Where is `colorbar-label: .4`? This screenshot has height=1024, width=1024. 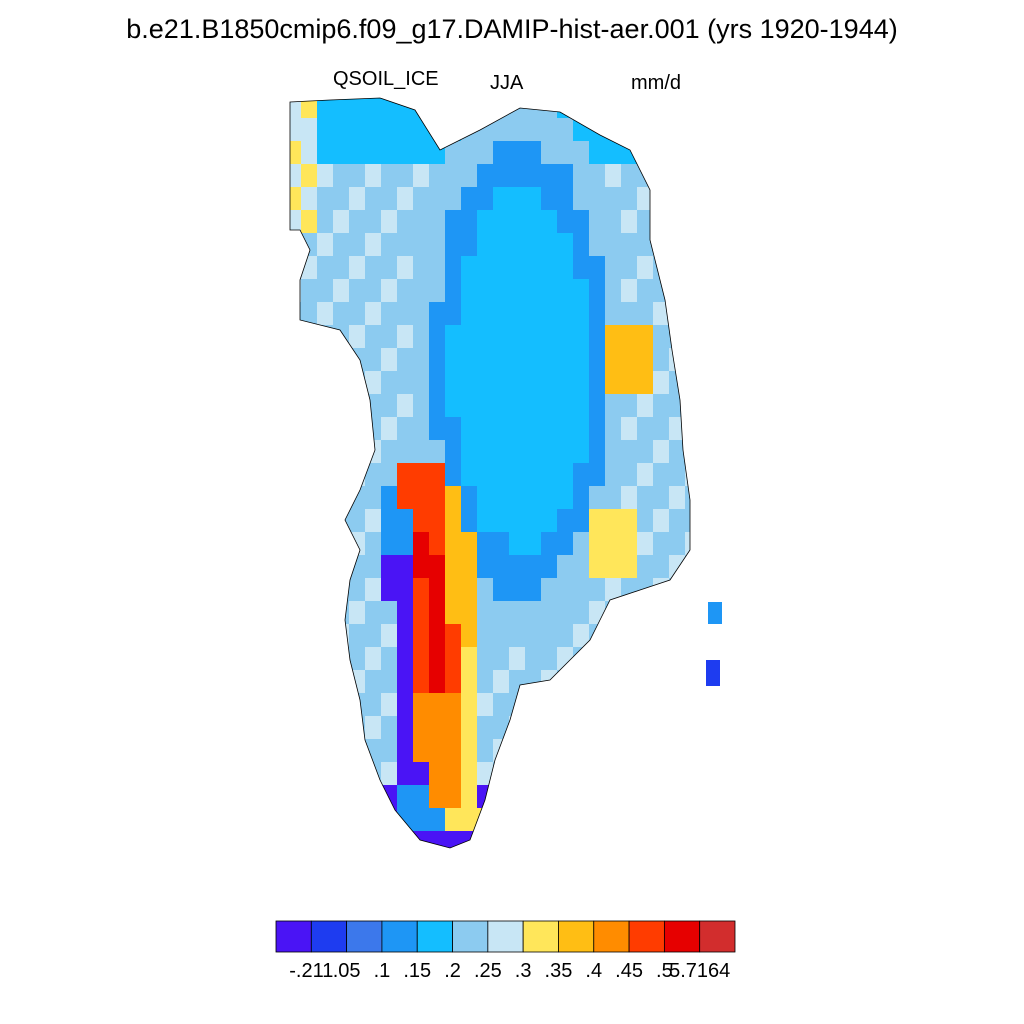 colorbar-label: .4 is located at coordinates (594, 971).